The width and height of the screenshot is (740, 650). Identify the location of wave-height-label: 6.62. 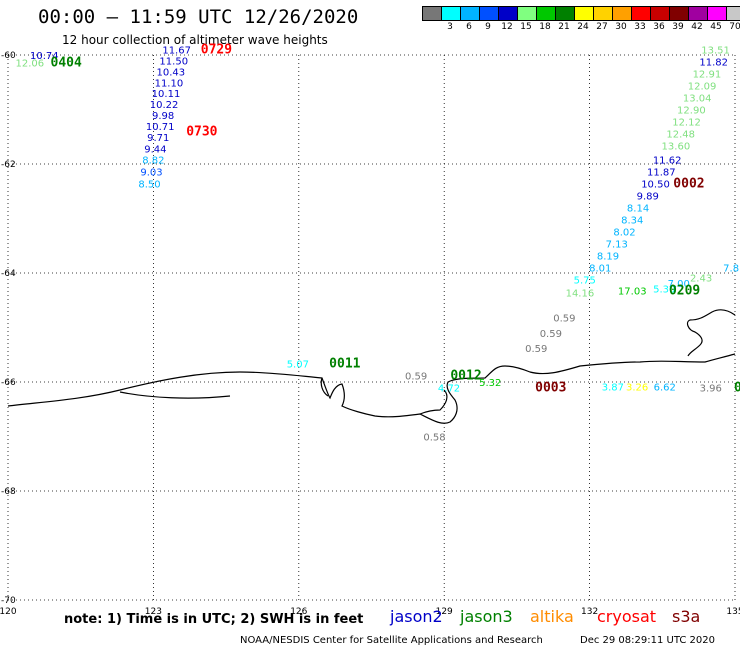
(665, 387).